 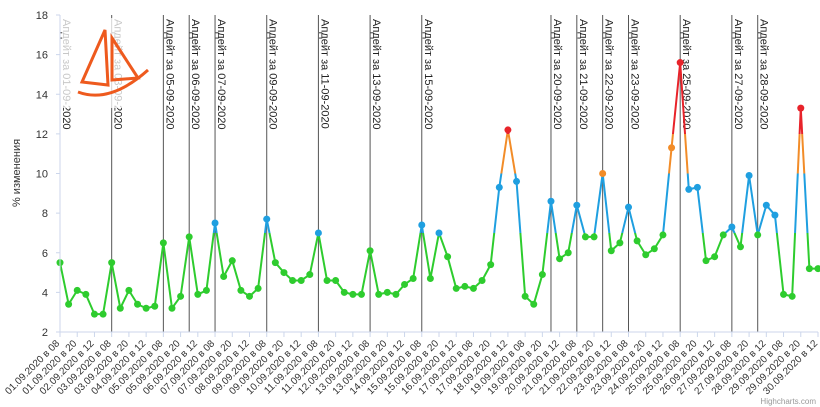 What do you see at coordinates (42, 175) in the screenshot?
I see `y-tick-label: 10` at bounding box center [42, 175].